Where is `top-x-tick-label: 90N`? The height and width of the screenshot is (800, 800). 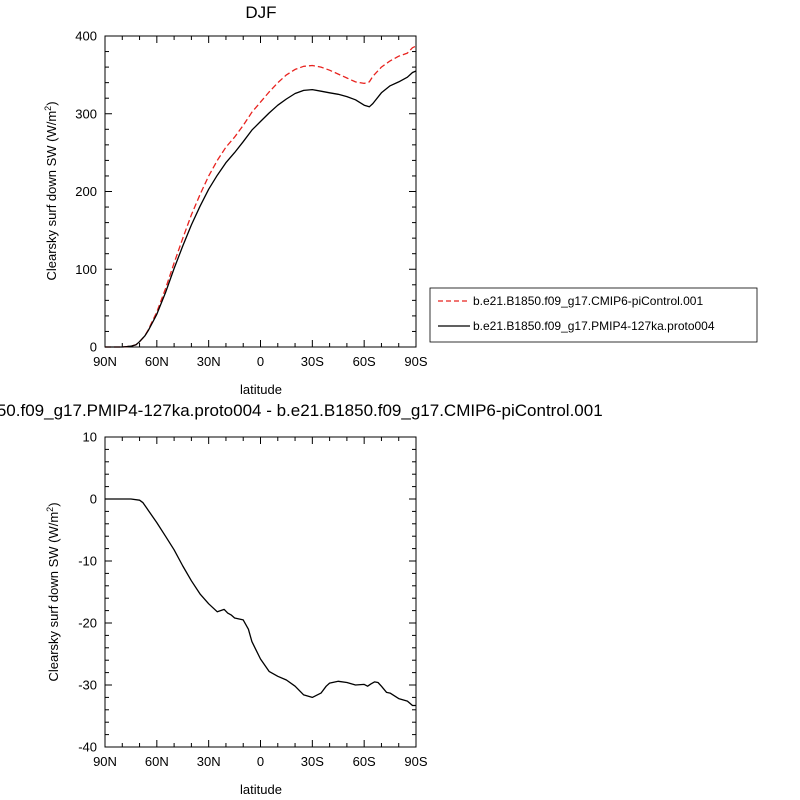 top-x-tick-label: 90N is located at coordinates (105, 361).